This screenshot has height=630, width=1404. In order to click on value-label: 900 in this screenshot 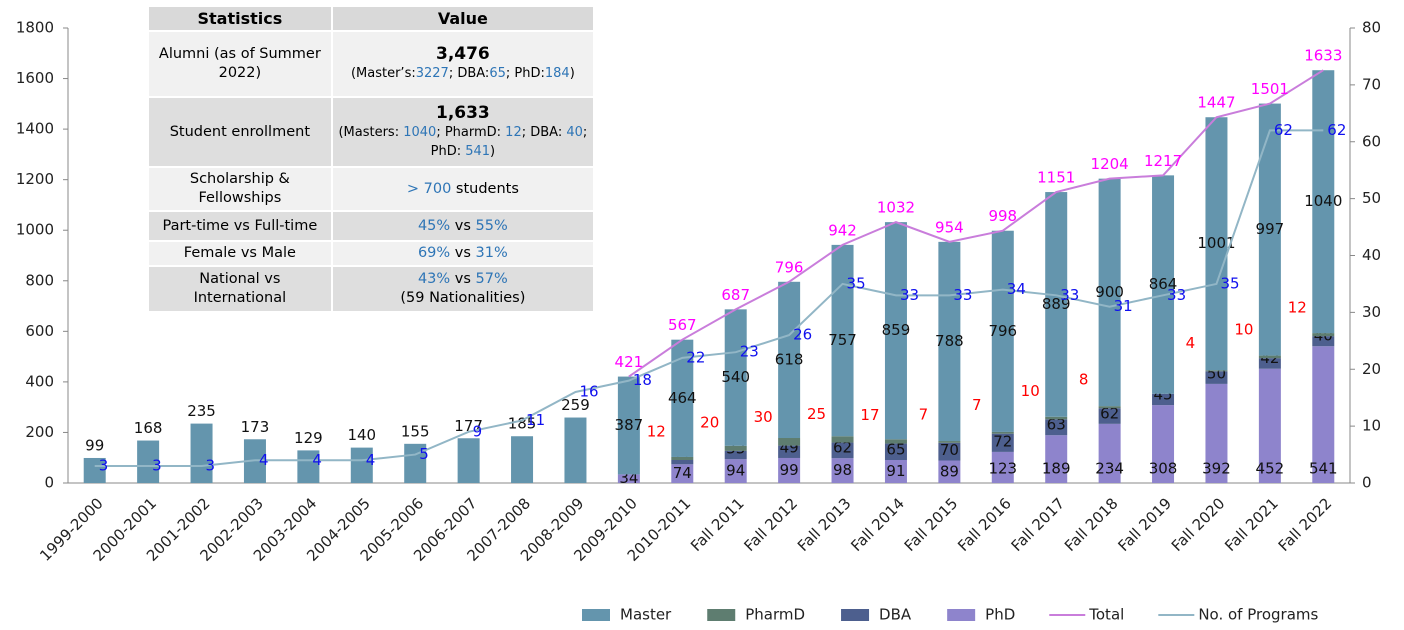, I will do `click(1109, 292)`.